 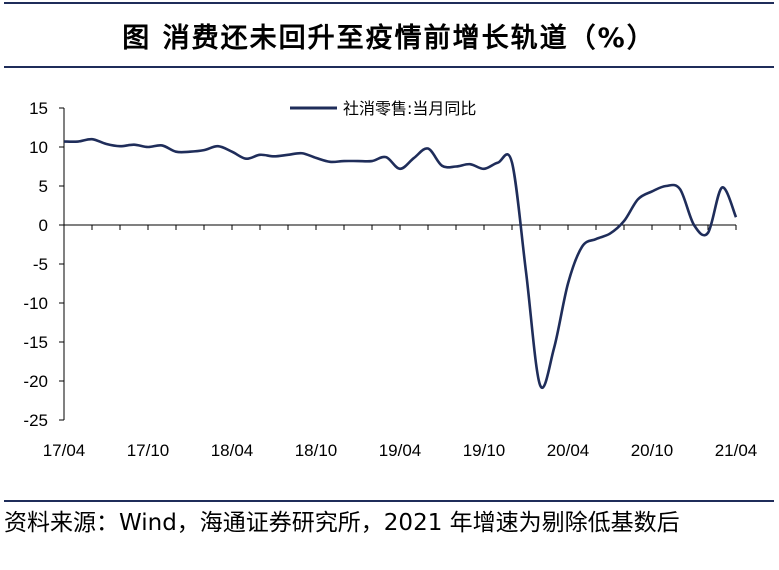 What do you see at coordinates (409, 108) in the screenshot?
I see `legend-label: 社消零售:当月同比` at bounding box center [409, 108].